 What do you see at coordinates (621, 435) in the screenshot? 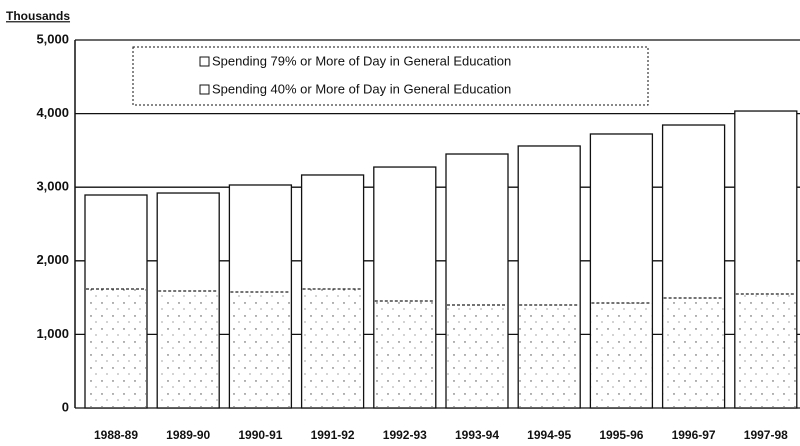
I see `x-tick-label: 1995-96` at bounding box center [621, 435].